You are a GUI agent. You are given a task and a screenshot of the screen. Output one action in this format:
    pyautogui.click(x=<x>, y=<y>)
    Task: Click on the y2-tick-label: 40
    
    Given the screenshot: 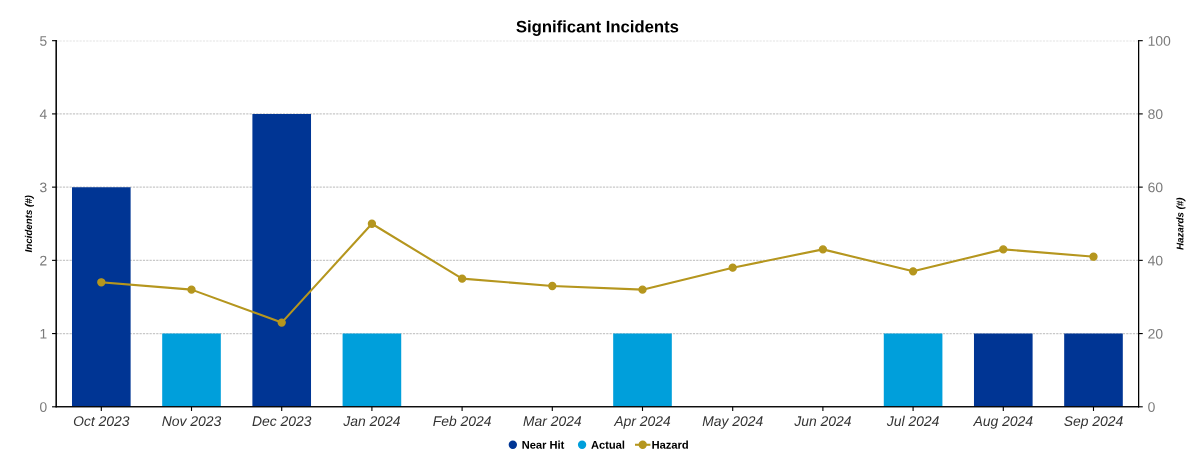 What is the action you would take?
    pyautogui.click(x=1155, y=260)
    